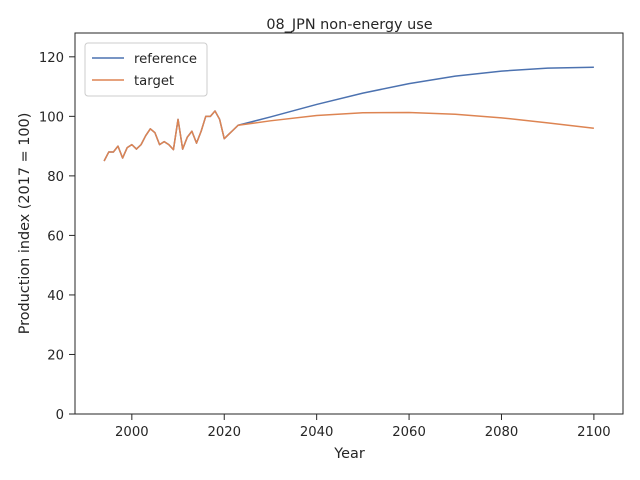 This screenshot has width=640, height=480. Describe the element at coordinates (224, 432) in the screenshot. I see `x-tick-label: 2020` at that location.